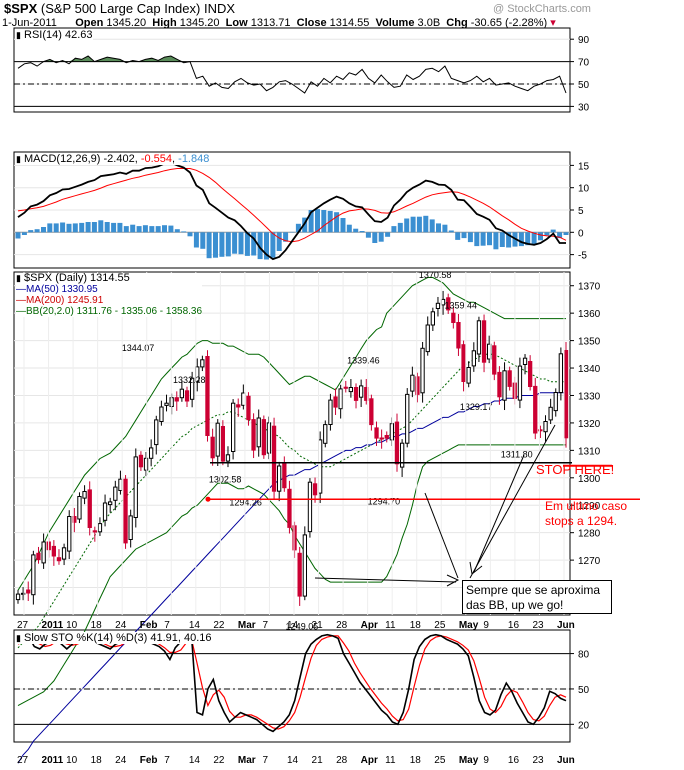 The image size is (684, 770). What do you see at coordinates (121, 760) in the screenshot?
I see `x-axis-label-bottom: 24` at bounding box center [121, 760].